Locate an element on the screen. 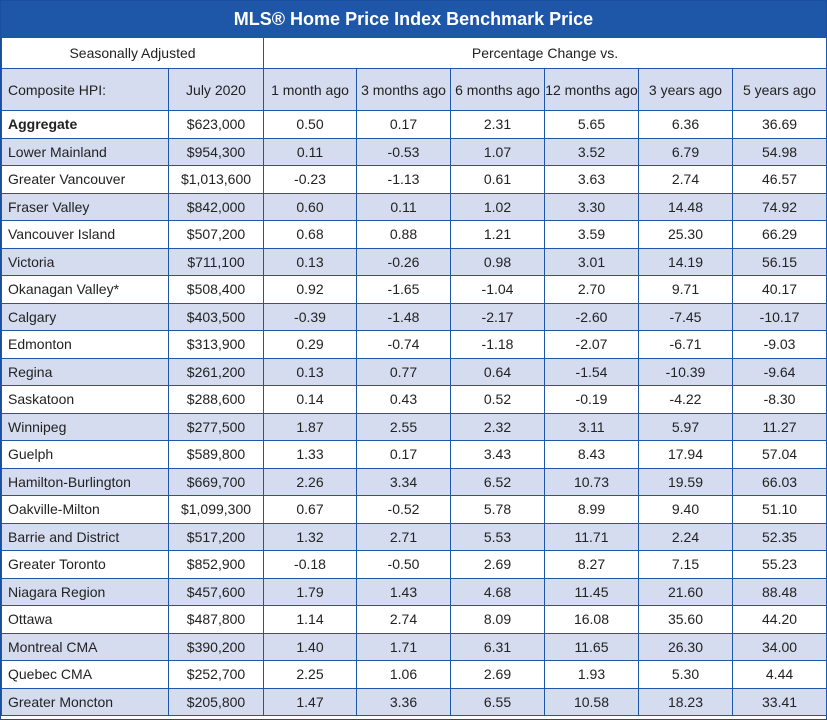 This screenshot has width=827, height=720. cell-price: $313,900 is located at coordinates (216, 344).